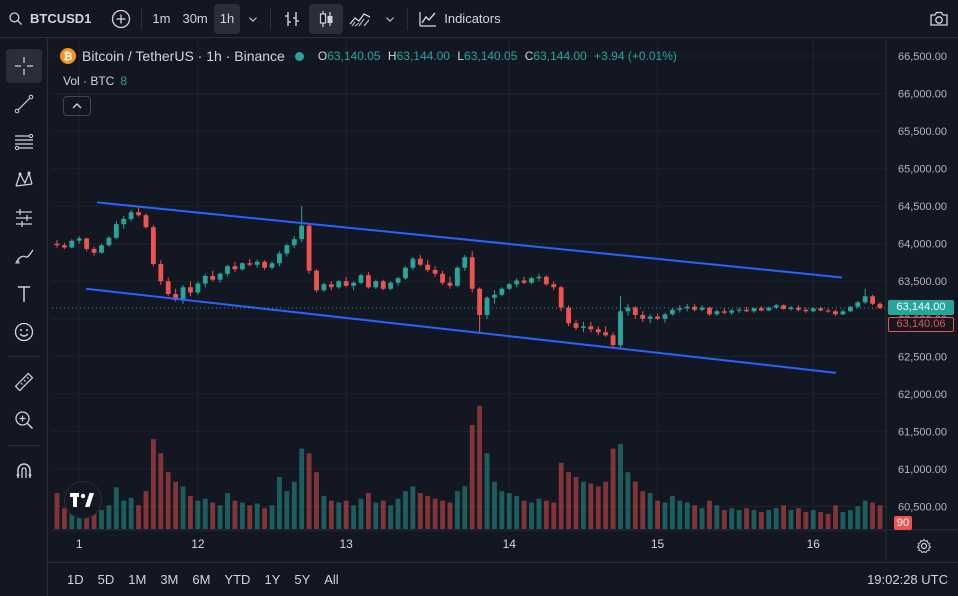  What do you see at coordinates (198, 544) in the screenshot?
I see `time-tick-label: 12` at bounding box center [198, 544].